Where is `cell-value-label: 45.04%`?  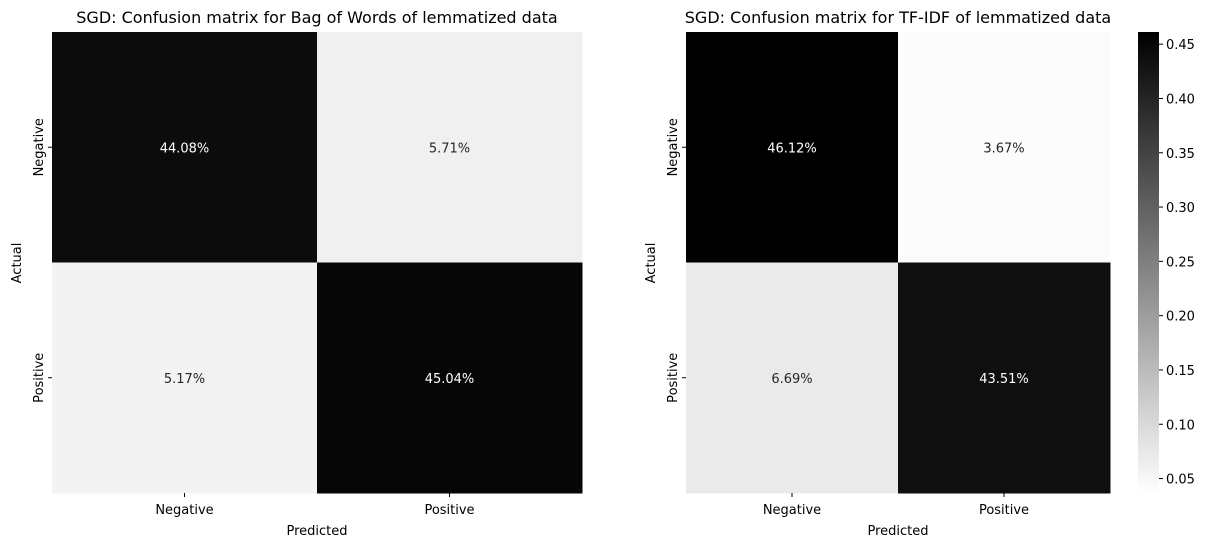
cell-value-label: 45.04% is located at coordinates (450, 379).